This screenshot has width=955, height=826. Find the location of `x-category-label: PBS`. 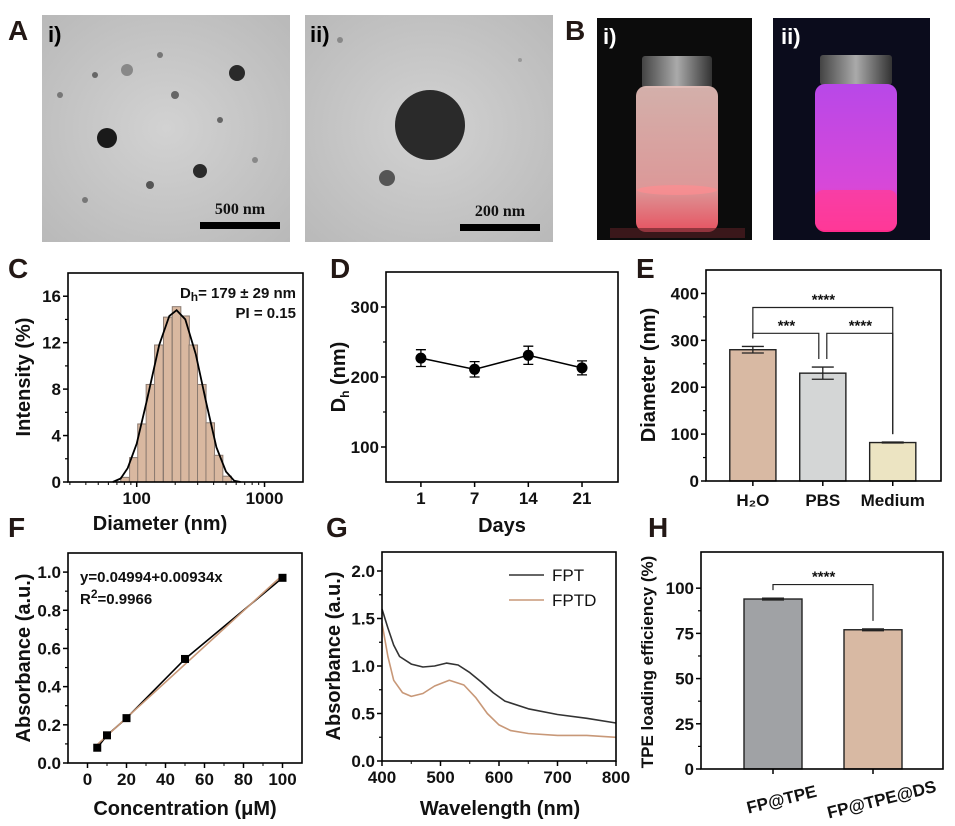

x-category-label: PBS is located at coordinates (822, 500).